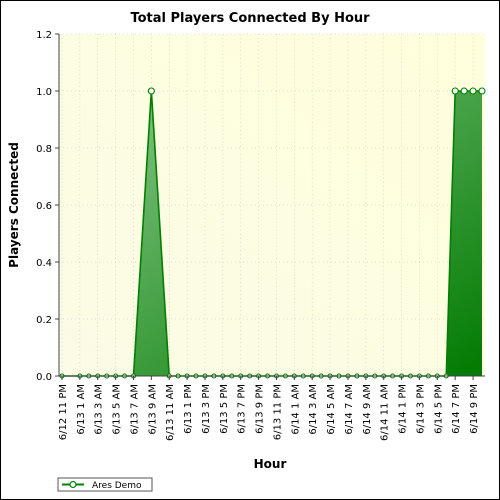 The height and width of the screenshot is (500, 500). Describe the element at coordinates (420, 409) in the screenshot. I see `x-tick-label: 6/14 3 PM` at that location.